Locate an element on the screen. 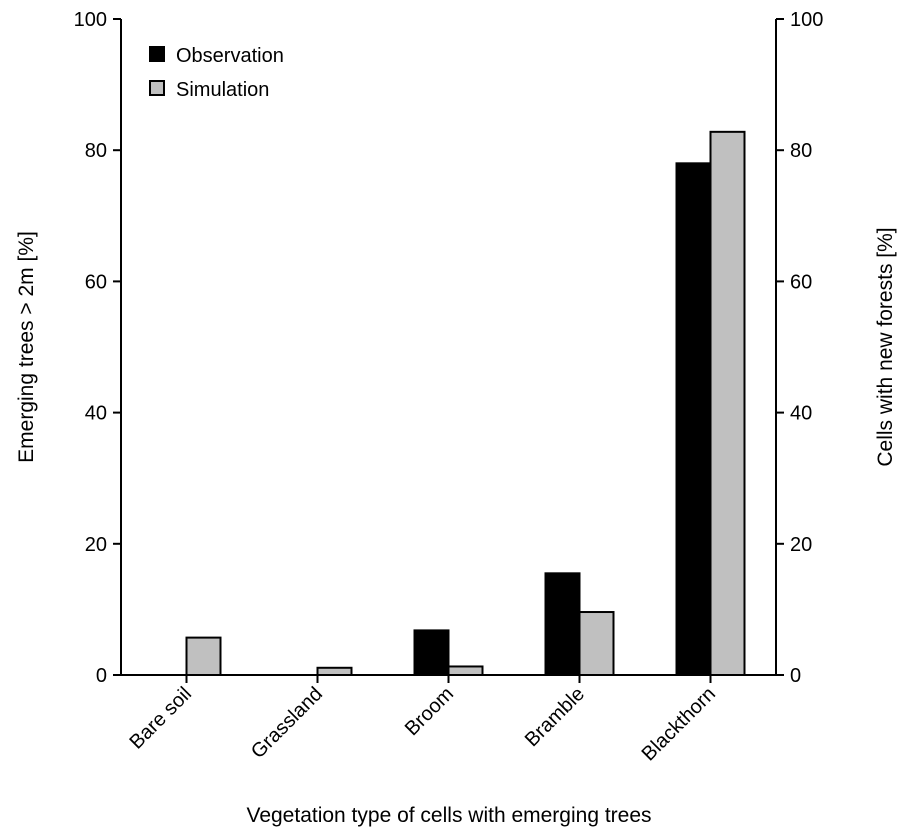 This screenshot has height=830, width=899. right-y-tick-label: 60 is located at coordinates (801, 282).